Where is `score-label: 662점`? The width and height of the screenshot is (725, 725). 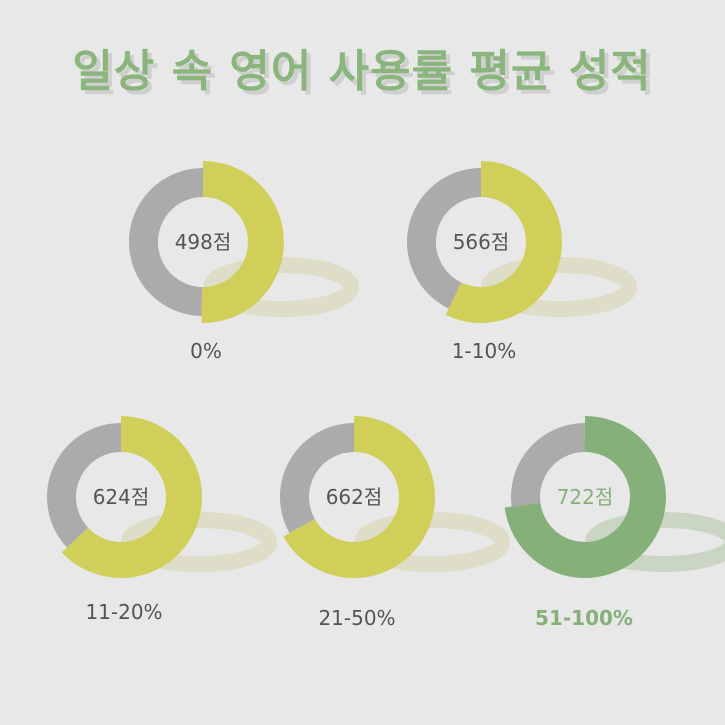
score-label: 662점 is located at coordinates (354, 497).